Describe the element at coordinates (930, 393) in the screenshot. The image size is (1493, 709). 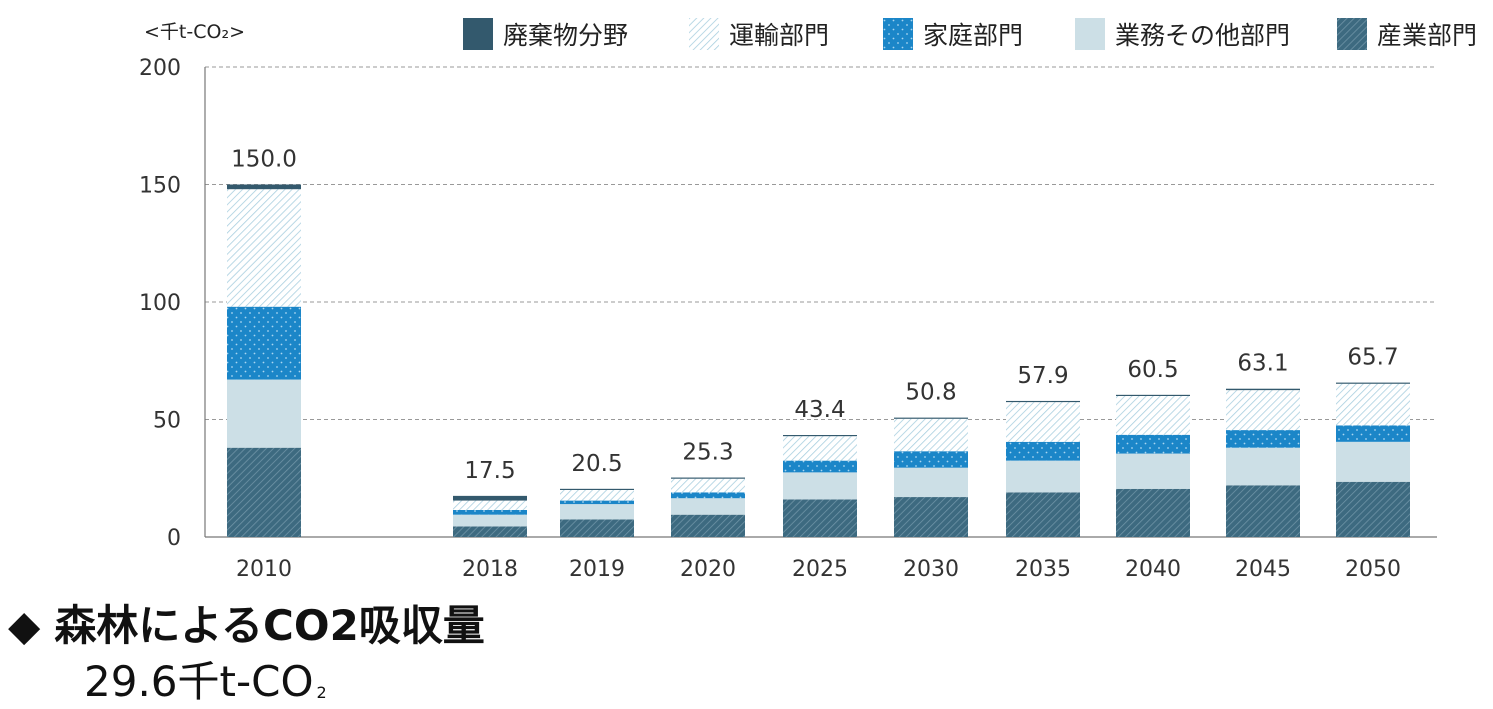
I see `total-label: 50.8` at that location.